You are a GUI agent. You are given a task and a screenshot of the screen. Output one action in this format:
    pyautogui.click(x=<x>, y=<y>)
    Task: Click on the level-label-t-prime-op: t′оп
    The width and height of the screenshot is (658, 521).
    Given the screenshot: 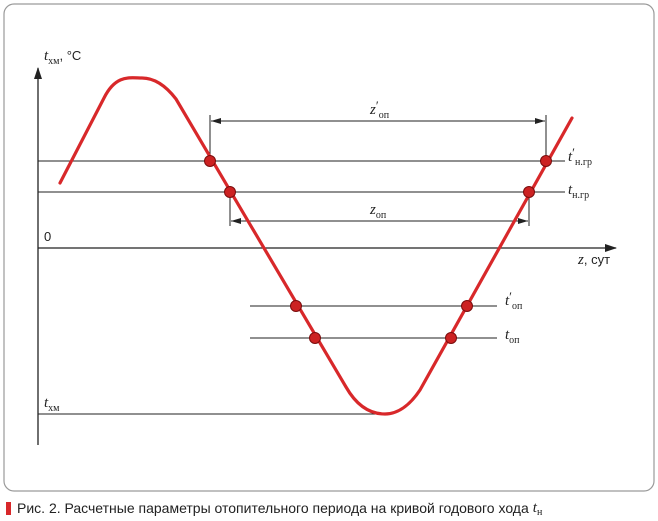 What is the action you would take?
    pyautogui.click(x=514, y=300)
    